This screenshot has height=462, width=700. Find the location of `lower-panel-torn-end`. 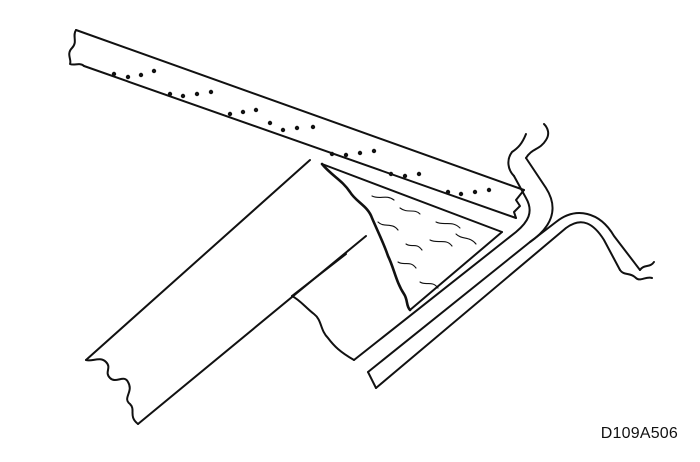

lower-panel-torn-end is located at coordinates (112, 391).